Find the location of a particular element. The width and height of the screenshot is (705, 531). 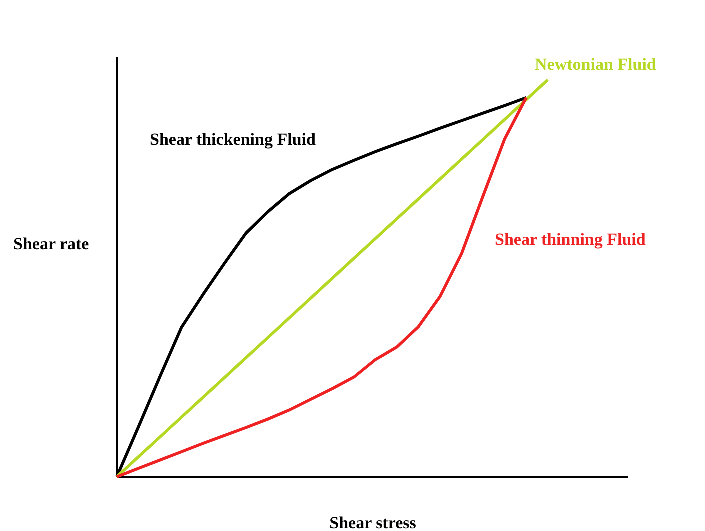

x-axis-title: Shear stress is located at coordinates (373, 522).